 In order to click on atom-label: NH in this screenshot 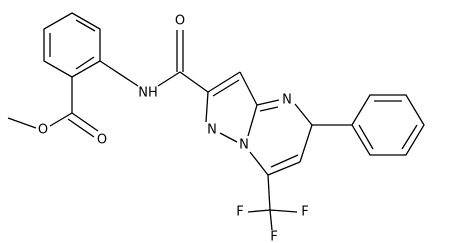, I will do `click(148, 93)`.